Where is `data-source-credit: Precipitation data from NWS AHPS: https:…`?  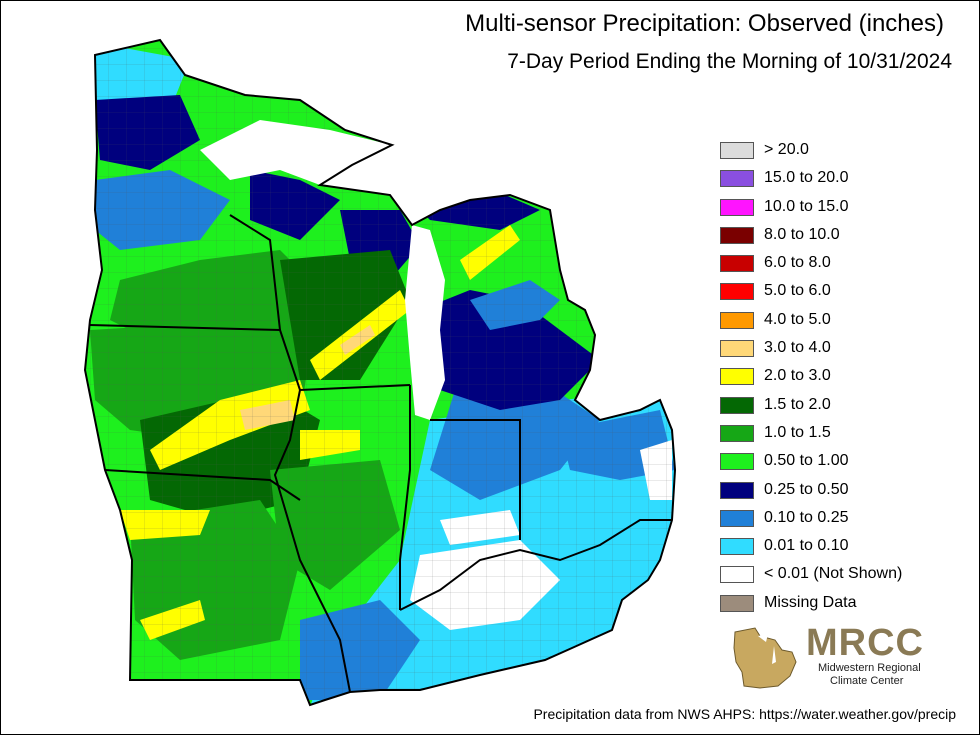
data-source-credit: Precipitation data from NWS AHPS: https:… is located at coordinates (744, 714).